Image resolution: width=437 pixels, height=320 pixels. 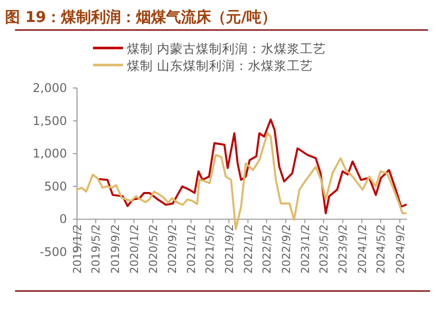 What do you see at coordinates (362, 249) in the screenshot?
I see `x-tick-label: 2024/1/2` at bounding box center [362, 249].